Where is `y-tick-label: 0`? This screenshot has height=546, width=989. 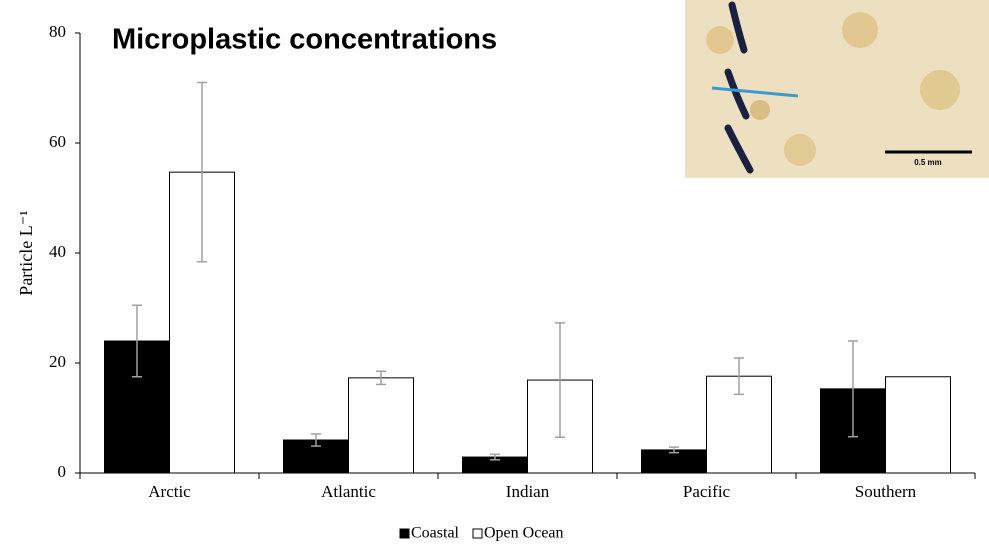
y-tick-label: 0 is located at coordinates (62, 471).